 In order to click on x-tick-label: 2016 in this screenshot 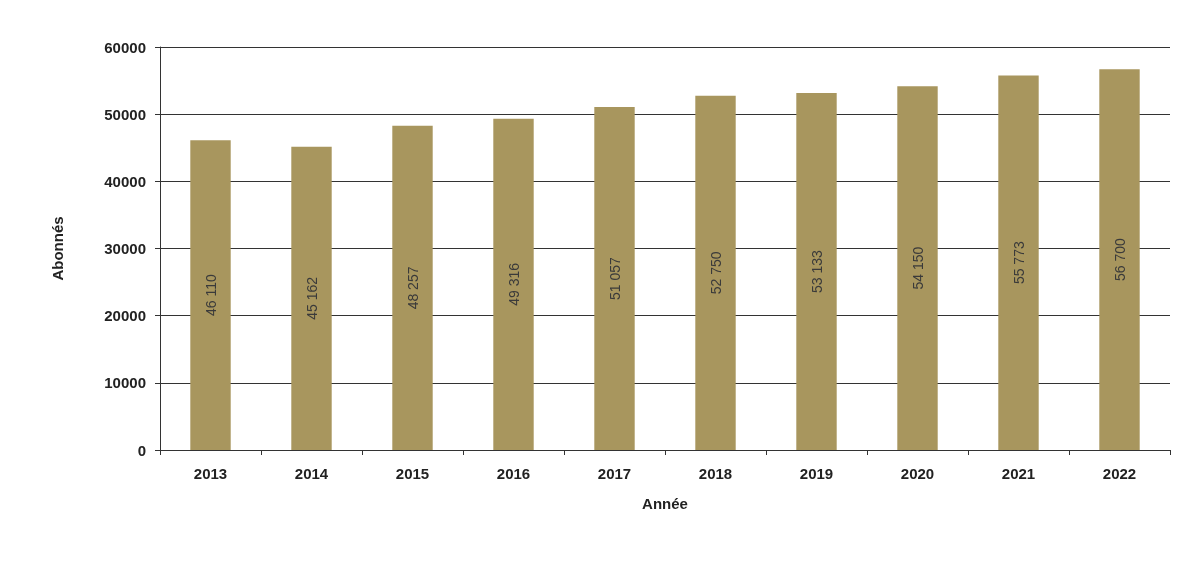, I will do `click(513, 473)`.